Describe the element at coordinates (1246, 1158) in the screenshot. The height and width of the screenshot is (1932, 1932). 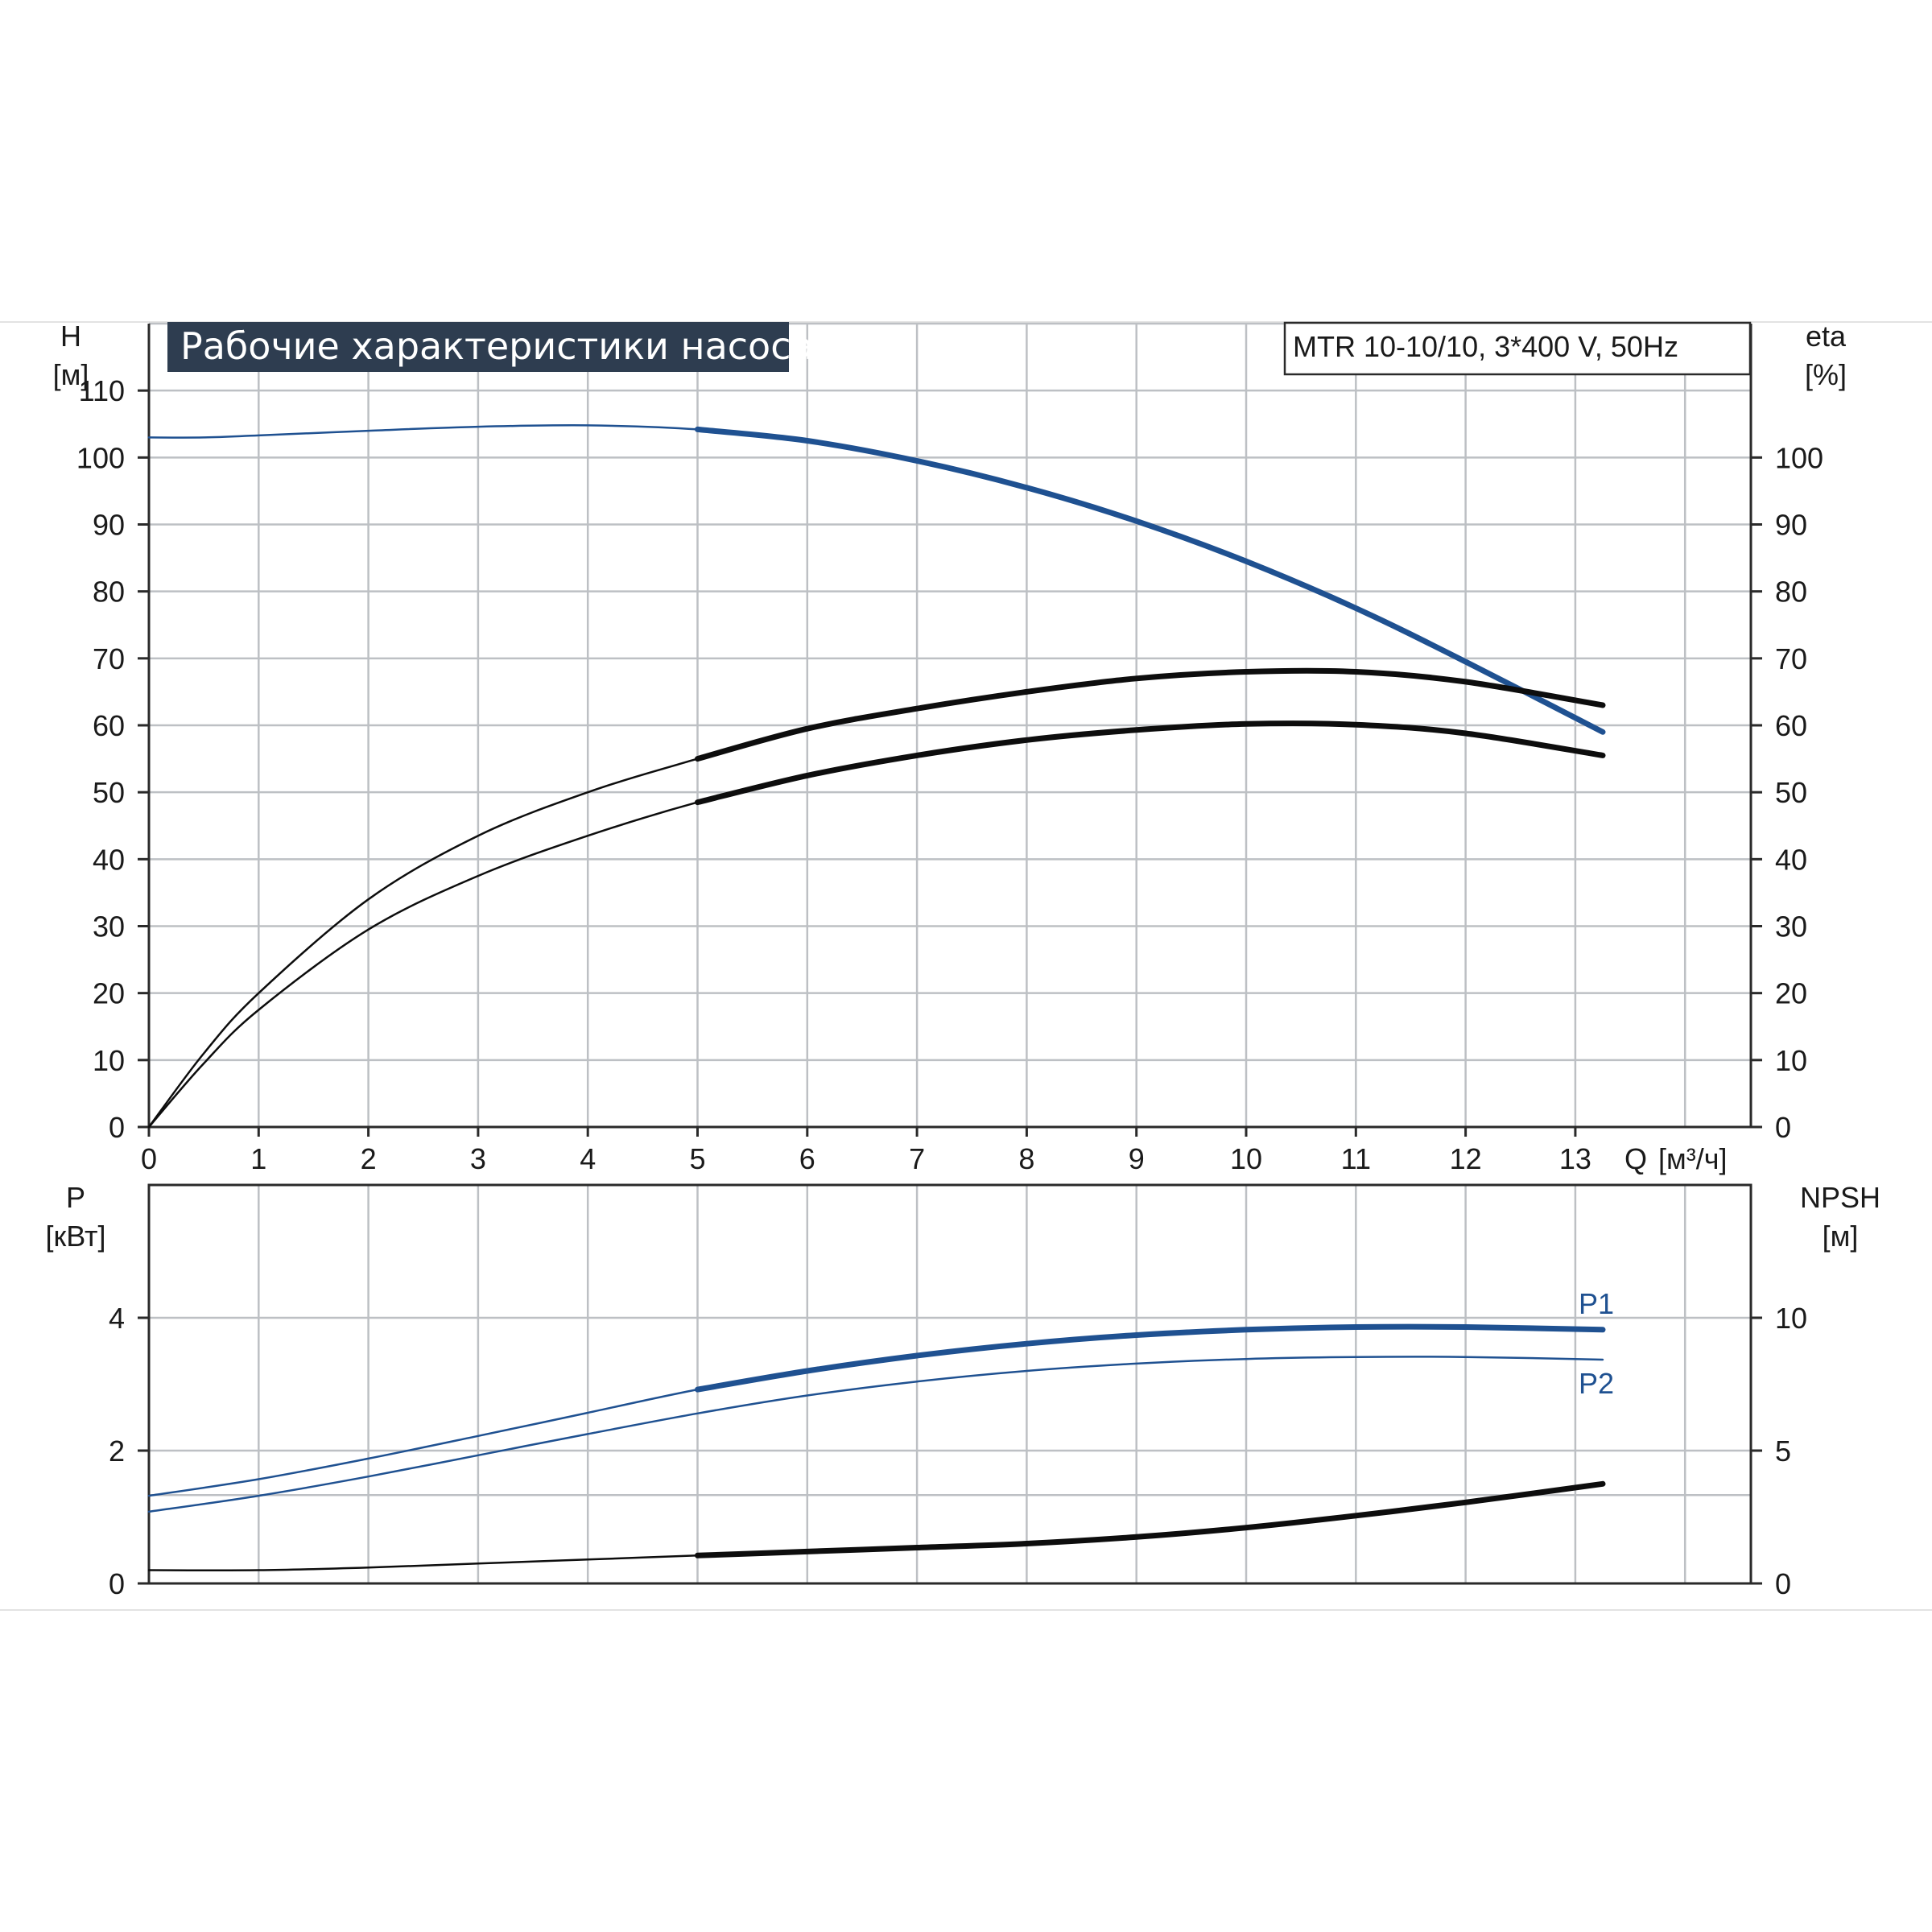
I see `q-tick-label: 10` at that location.